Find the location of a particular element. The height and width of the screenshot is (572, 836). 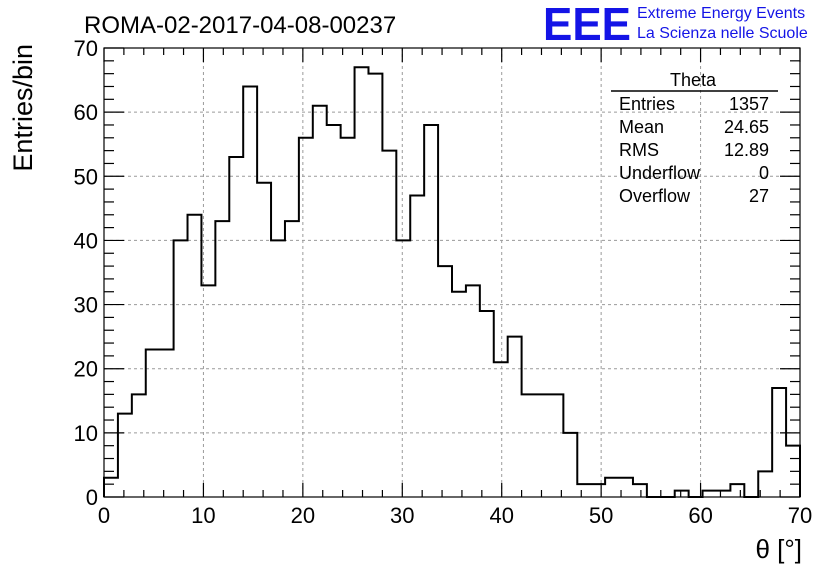

y-tick-label: 40 is located at coordinates (86, 240).